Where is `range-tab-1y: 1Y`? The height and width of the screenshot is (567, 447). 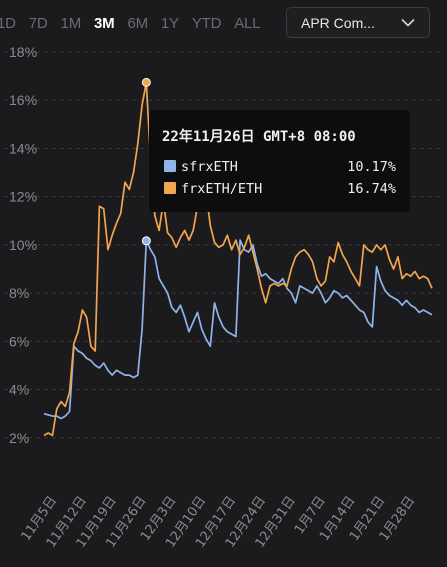 range-tab-1y: 1Y is located at coordinates (169, 23).